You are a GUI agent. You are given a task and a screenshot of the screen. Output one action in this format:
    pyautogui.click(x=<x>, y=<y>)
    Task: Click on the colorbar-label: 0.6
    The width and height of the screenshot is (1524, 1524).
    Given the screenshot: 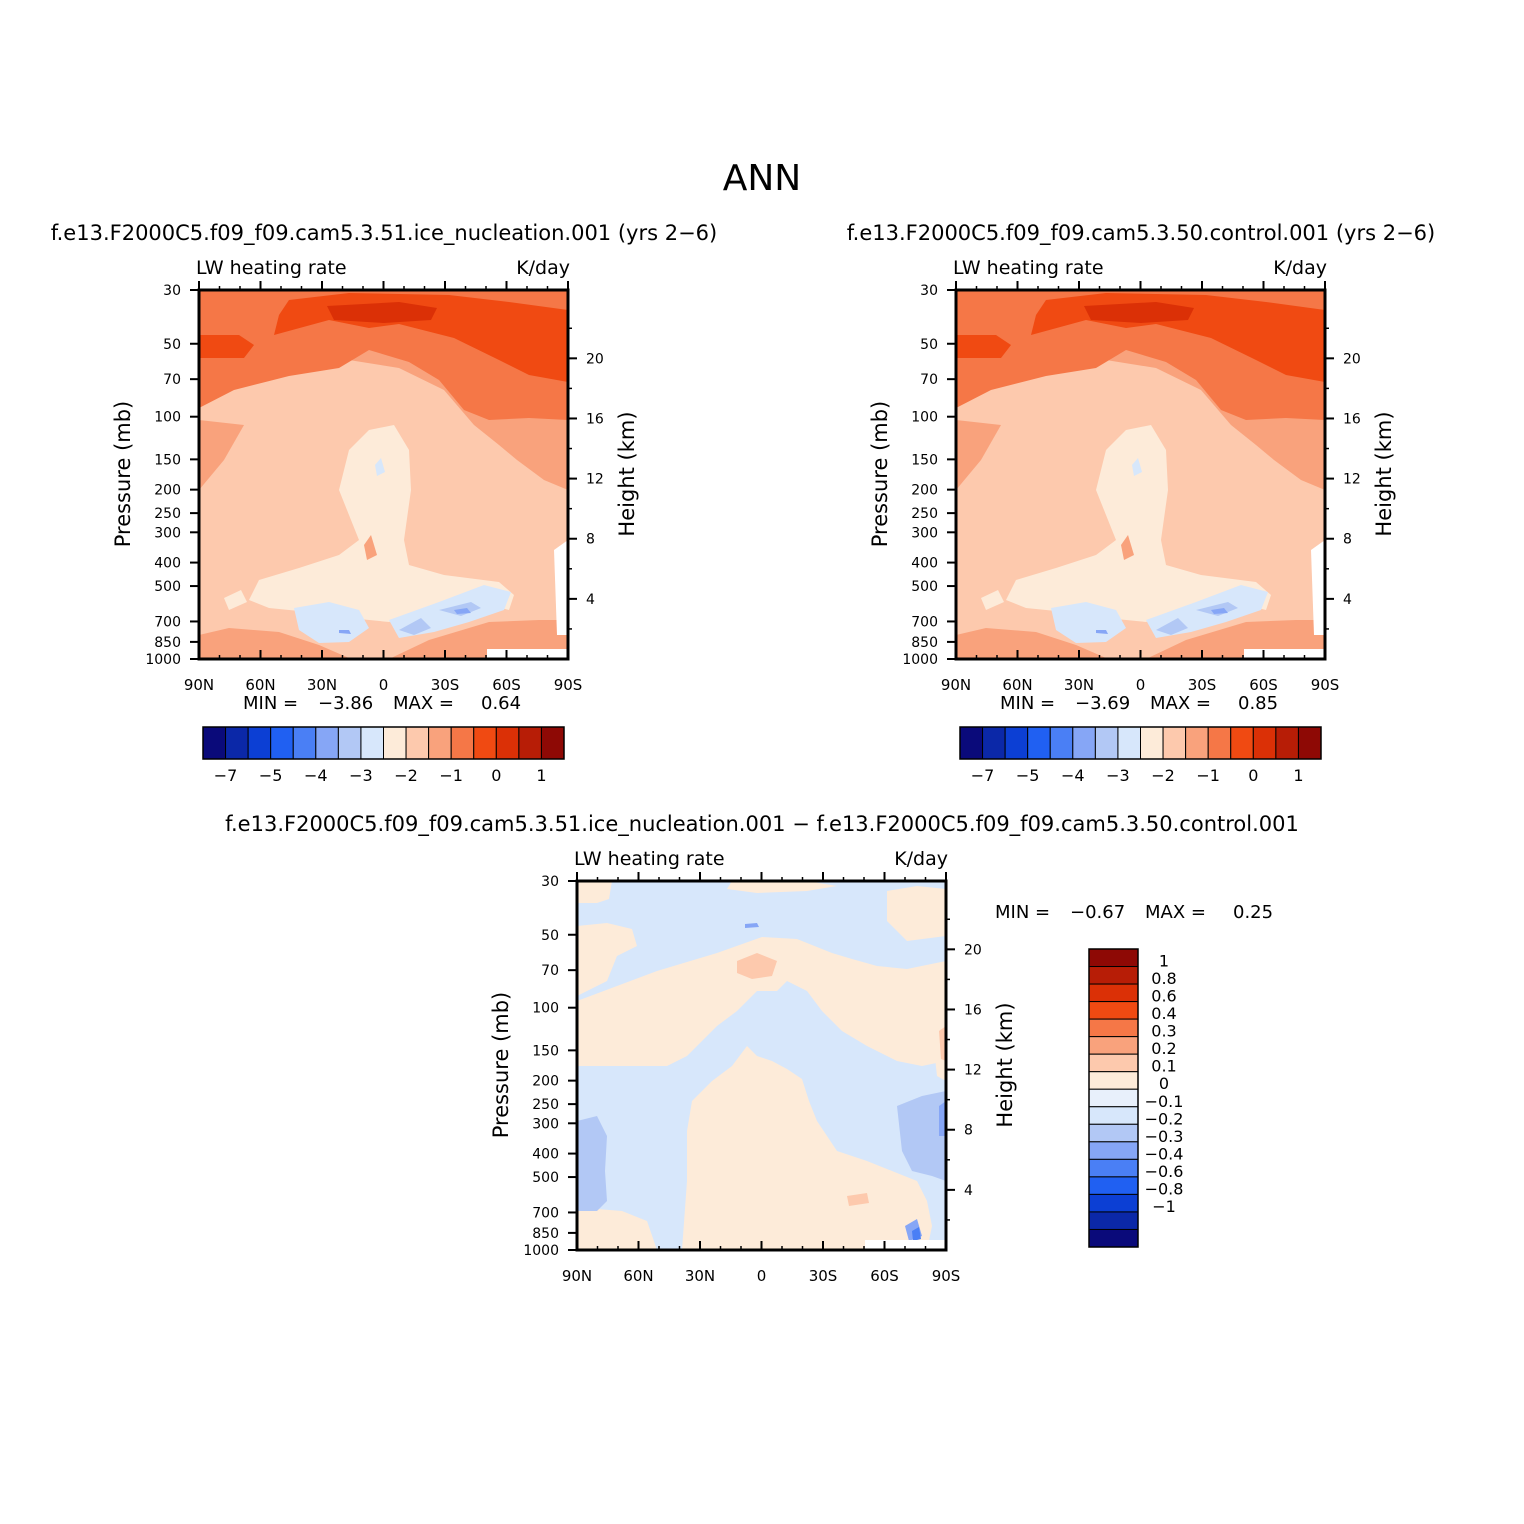 What is the action you would take?
    pyautogui.click(x=1163, y=996)
    